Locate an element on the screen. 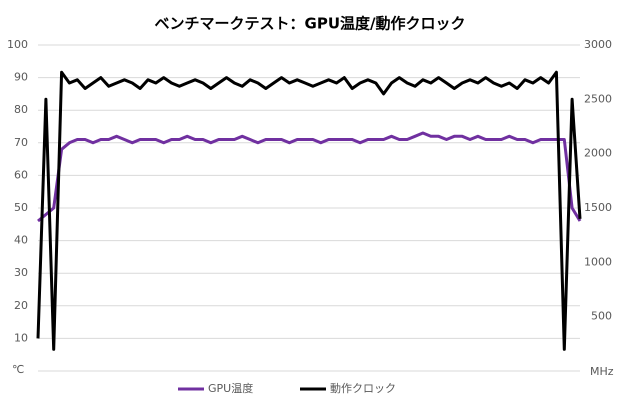 This screenshot has width=620, height=400. legend-label: GPU温度 is located at coordinates (230, 388).